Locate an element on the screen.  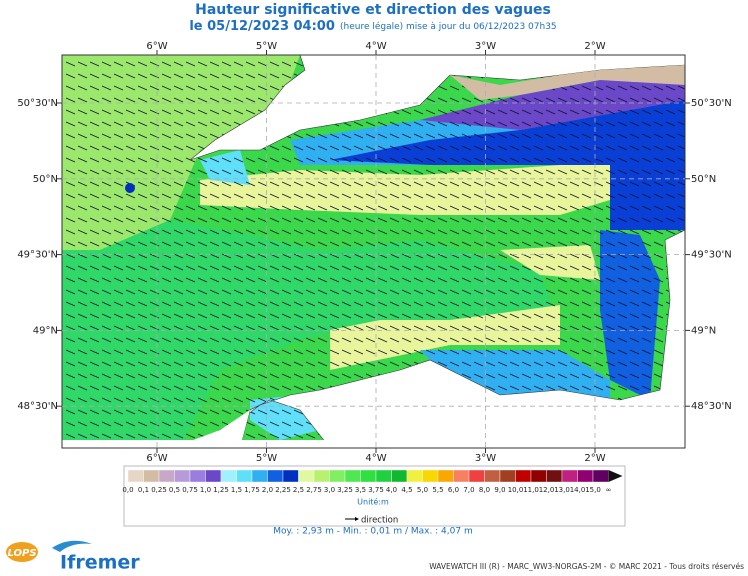
legend-label: 6,0 is located at coordinates (453, 490).